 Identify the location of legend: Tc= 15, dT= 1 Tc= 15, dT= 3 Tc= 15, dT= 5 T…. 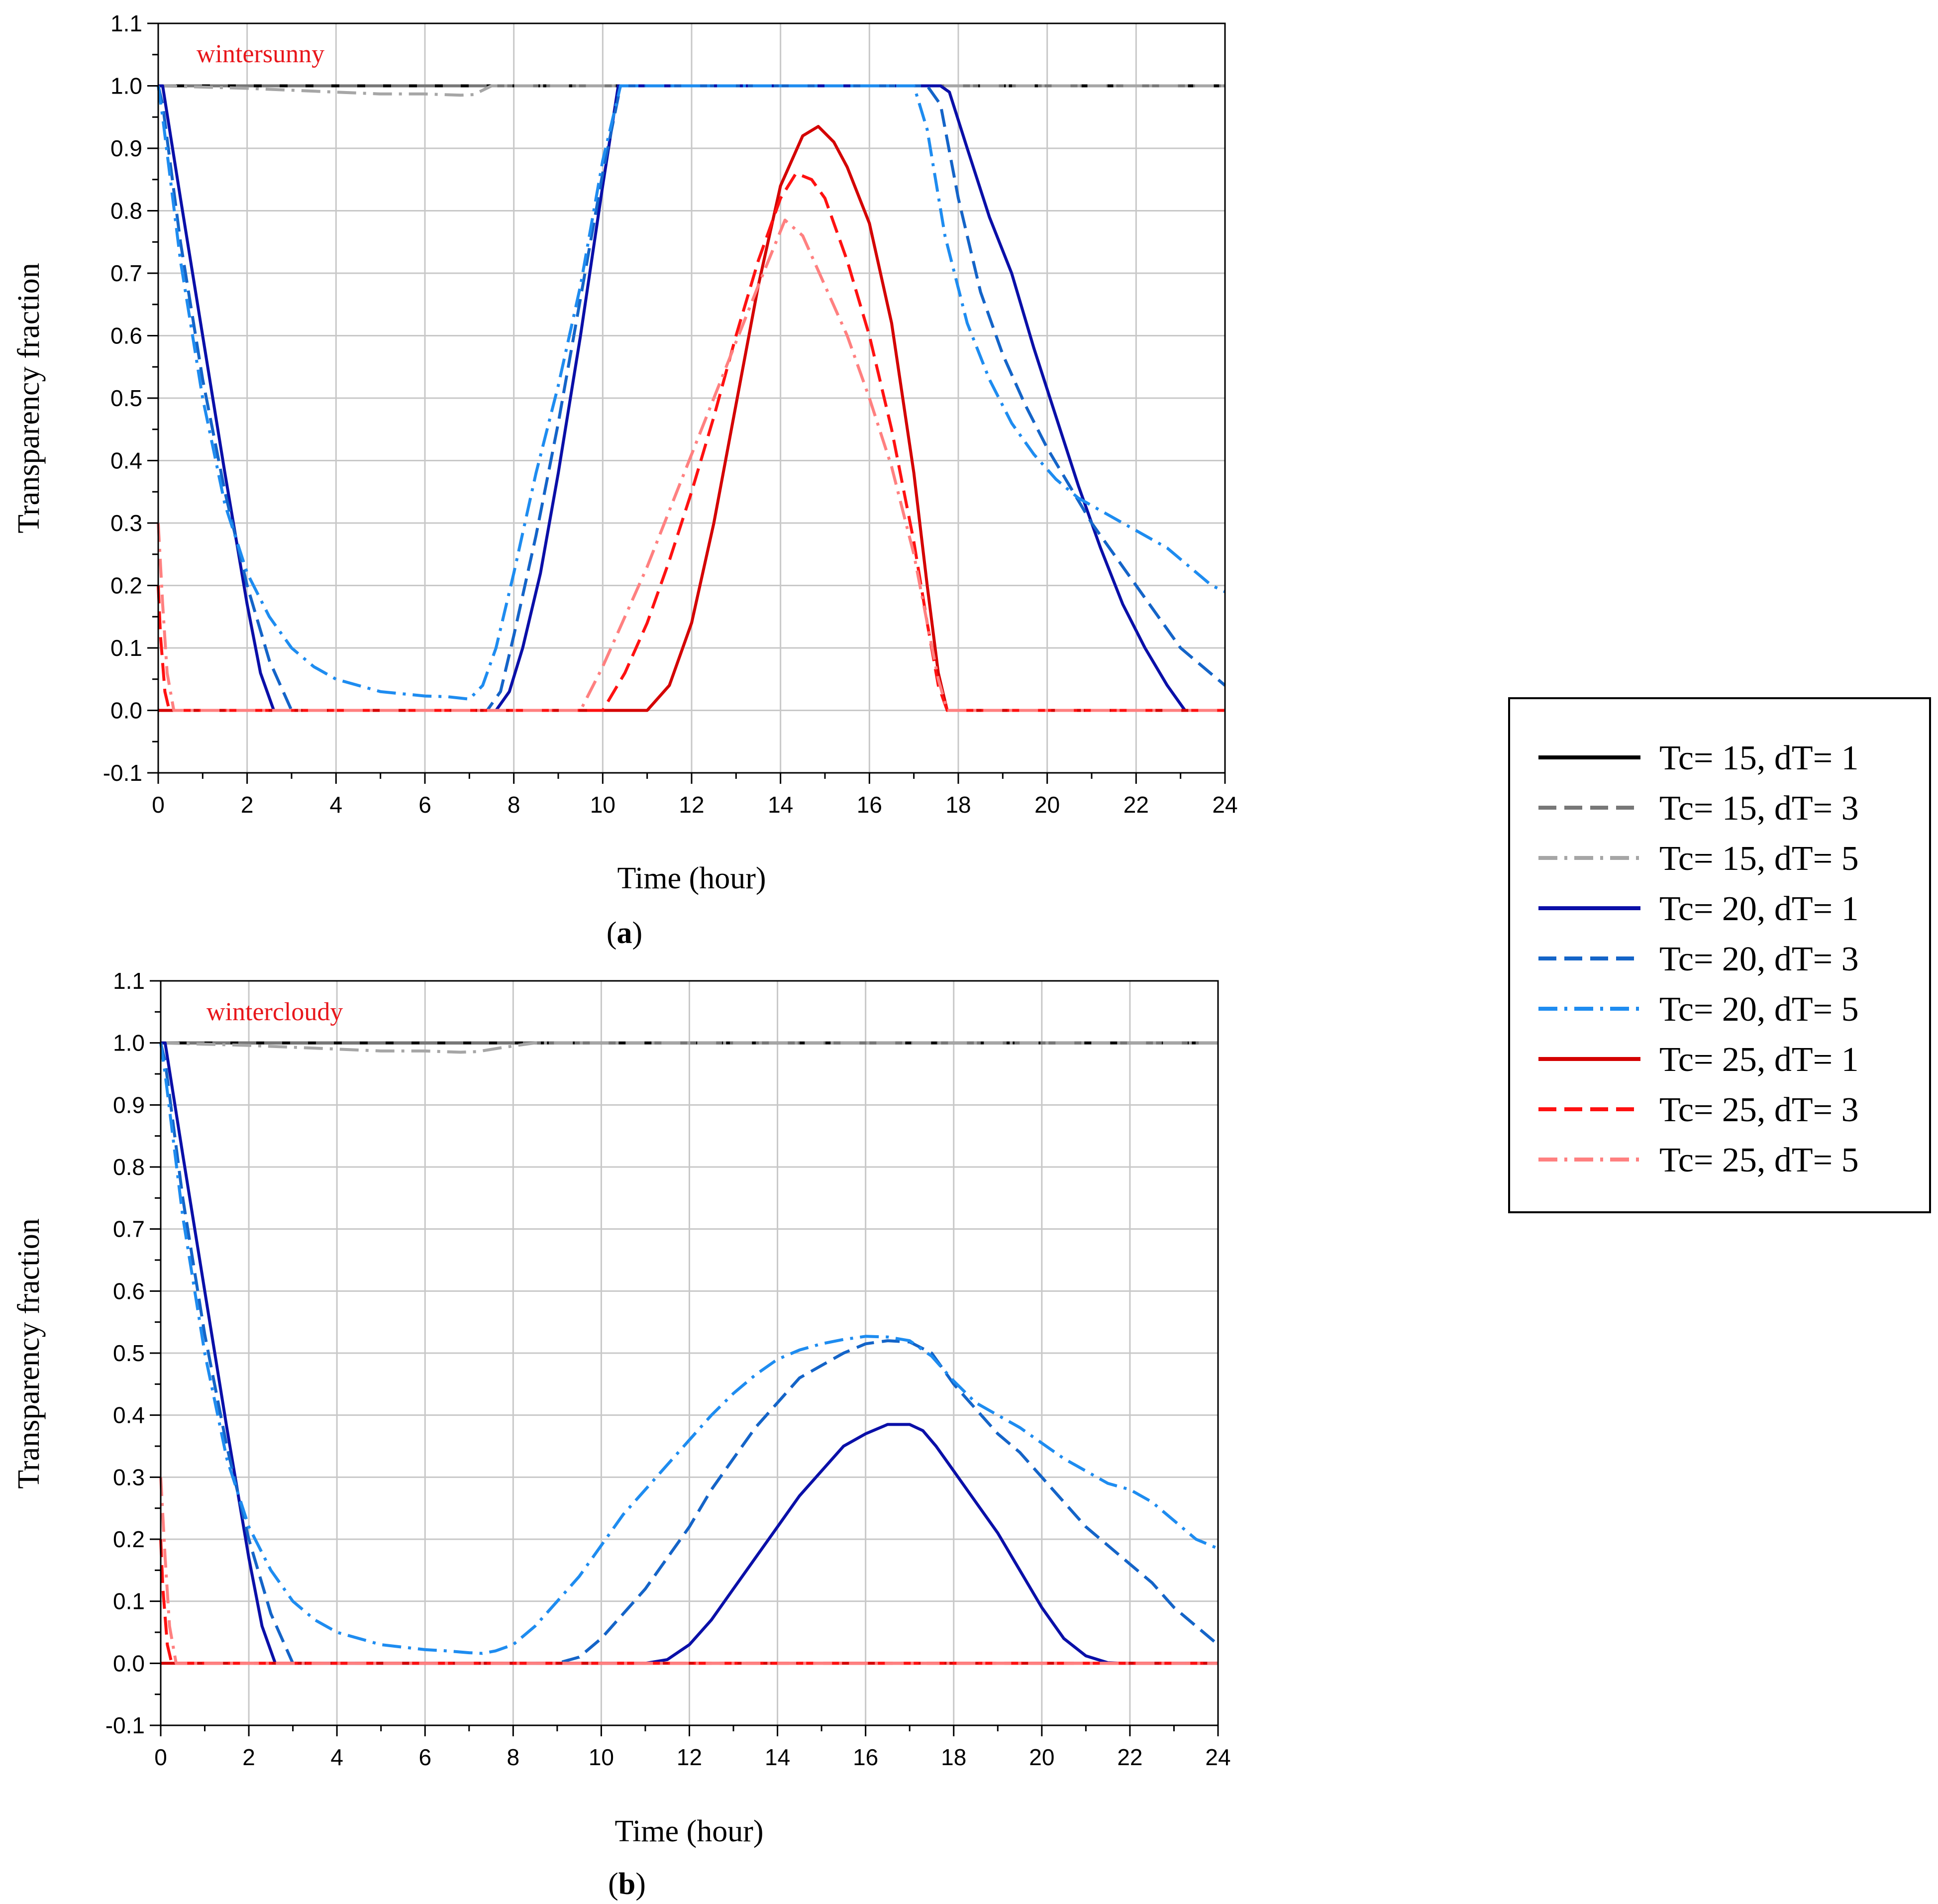
(1719, 955).